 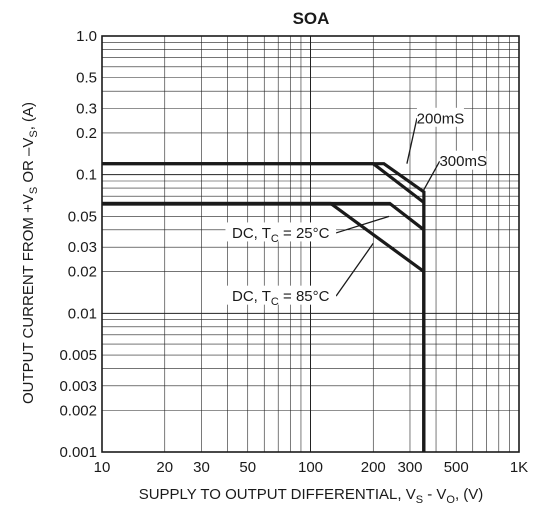 I want to click on y-tick-label: 0.05, so click(x=82, y=216).